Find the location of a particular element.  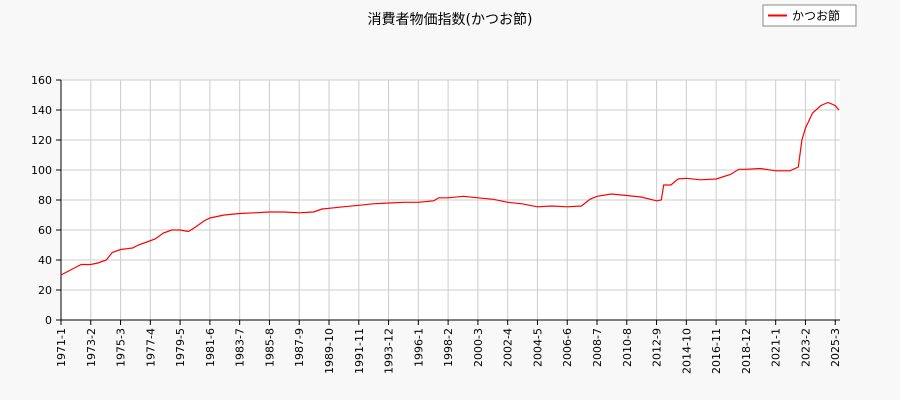

x-tick-label: 2021-1 is located at coordinates (776, 347).